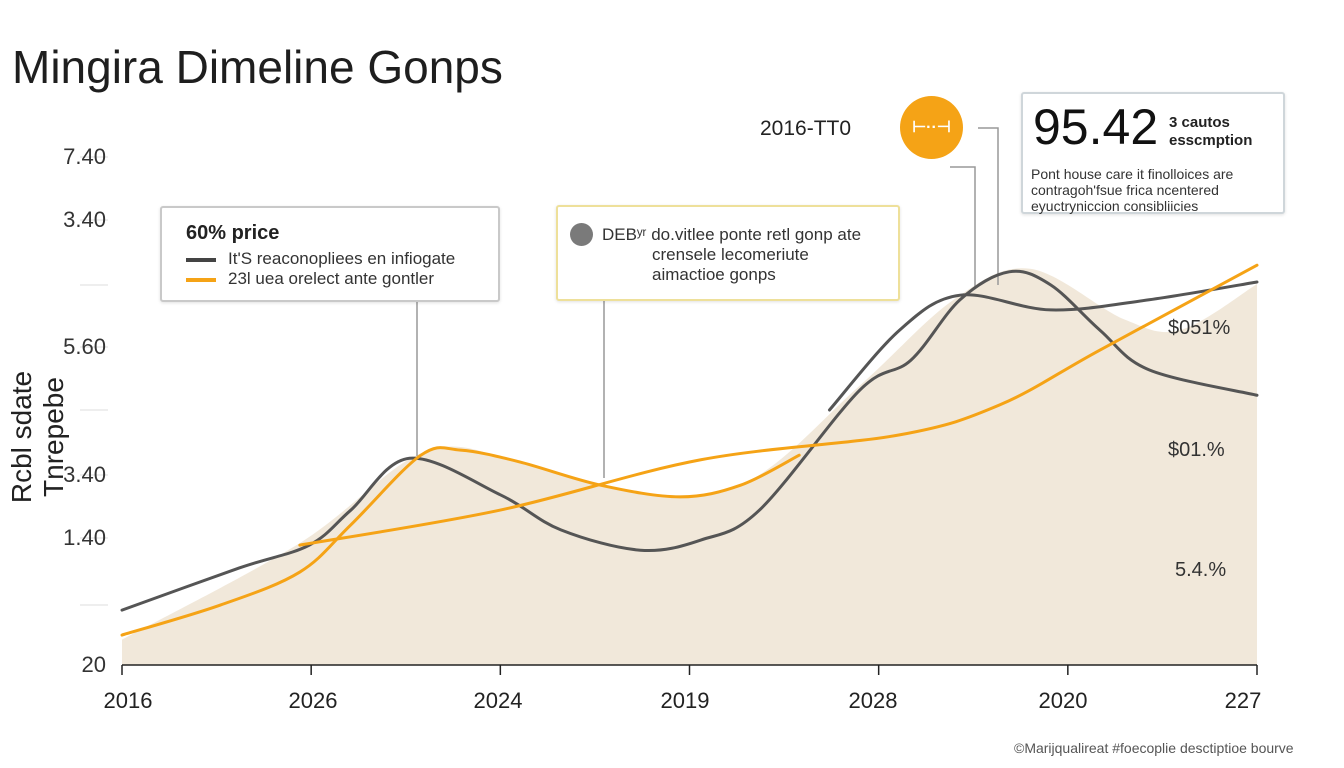  I want to click on stat-value: 95.42, so click(1096, 127).